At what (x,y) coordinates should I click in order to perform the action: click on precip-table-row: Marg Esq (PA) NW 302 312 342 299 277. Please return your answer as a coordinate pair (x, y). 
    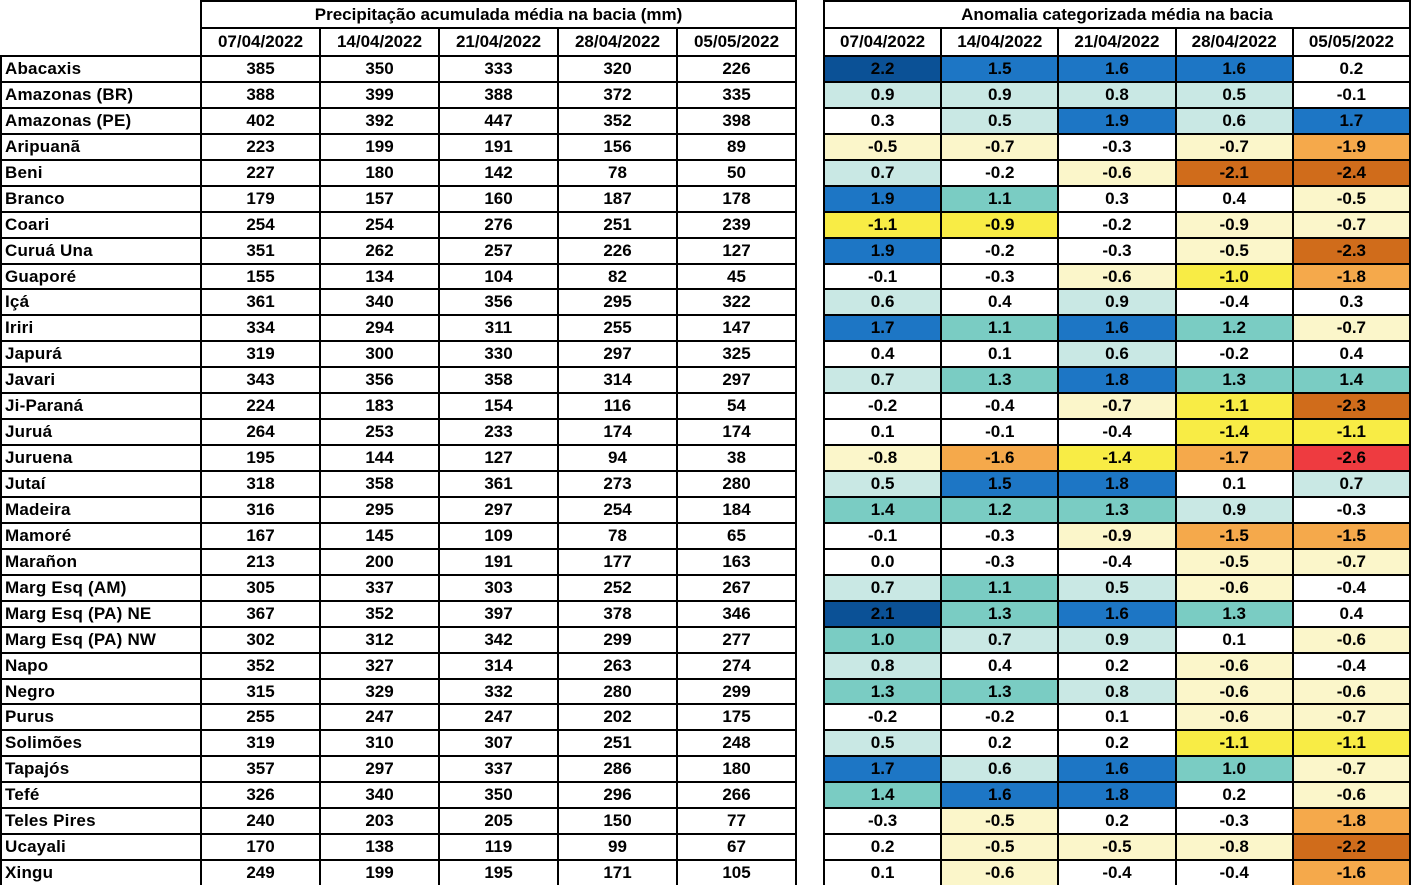
    Looking at the image, I should click on (398, 639).